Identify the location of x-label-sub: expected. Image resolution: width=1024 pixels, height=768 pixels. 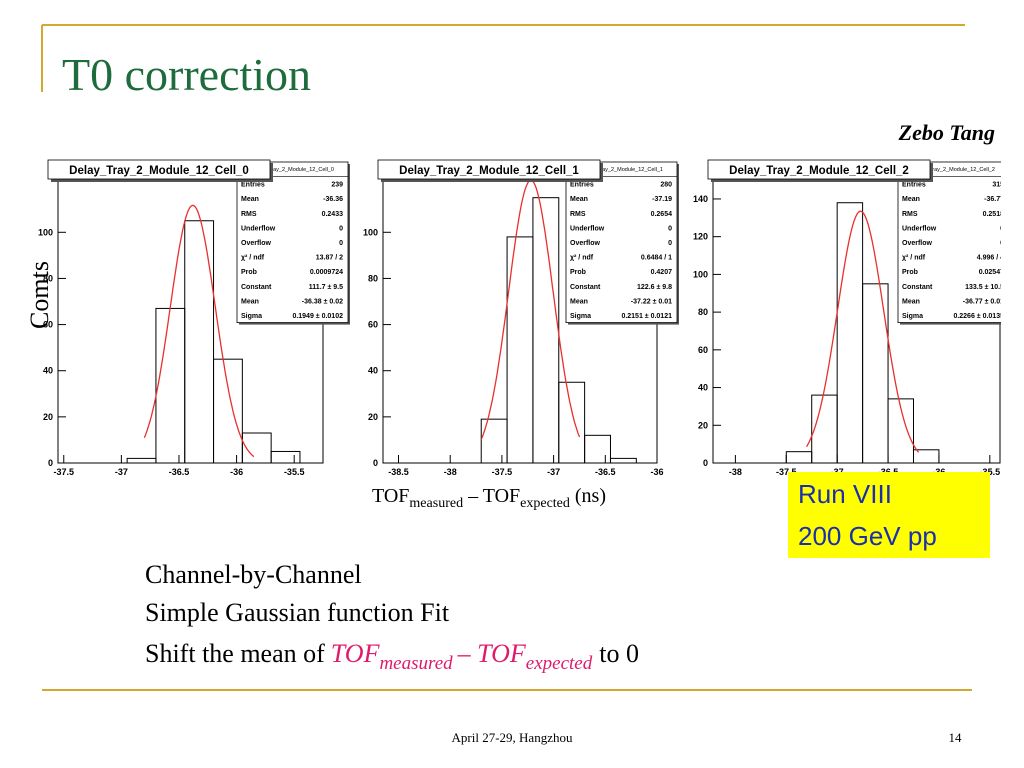
(545, 503).